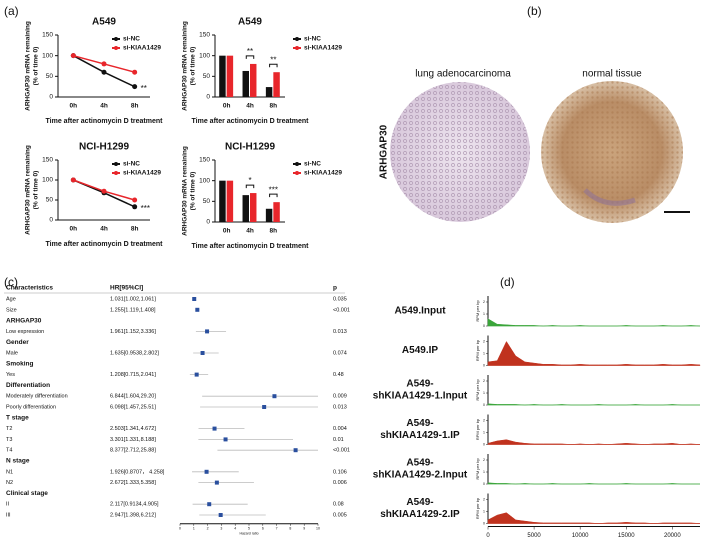  I want to click on hr-label: 2.117[0.9134,4.905], so click(134, 505).